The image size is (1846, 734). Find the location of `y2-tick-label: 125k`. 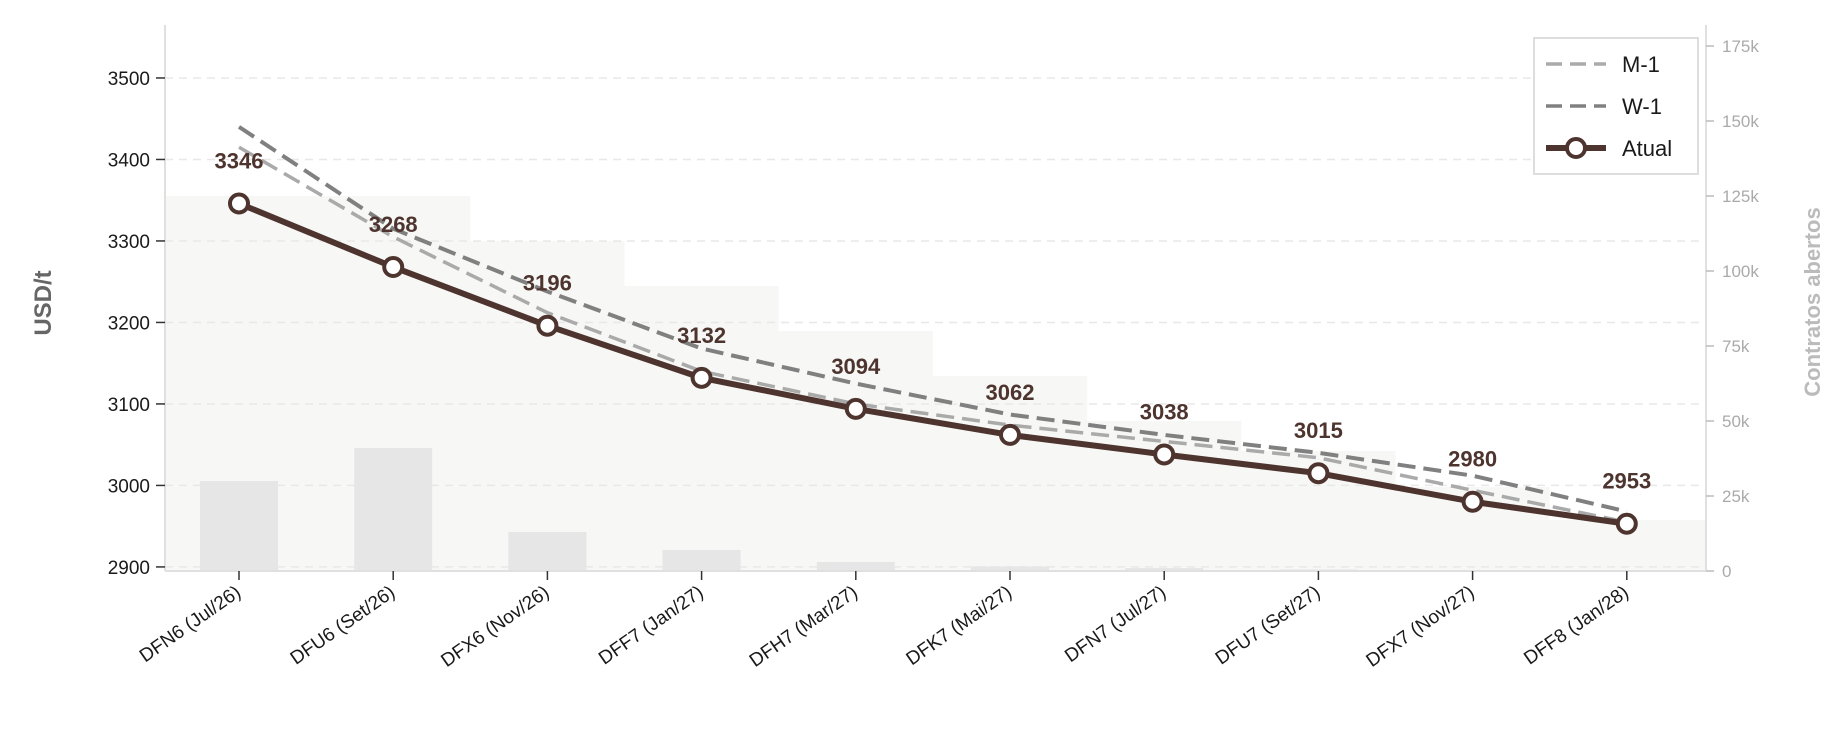

y2-tick-label: 125k is located at coordinates (1740, 196).